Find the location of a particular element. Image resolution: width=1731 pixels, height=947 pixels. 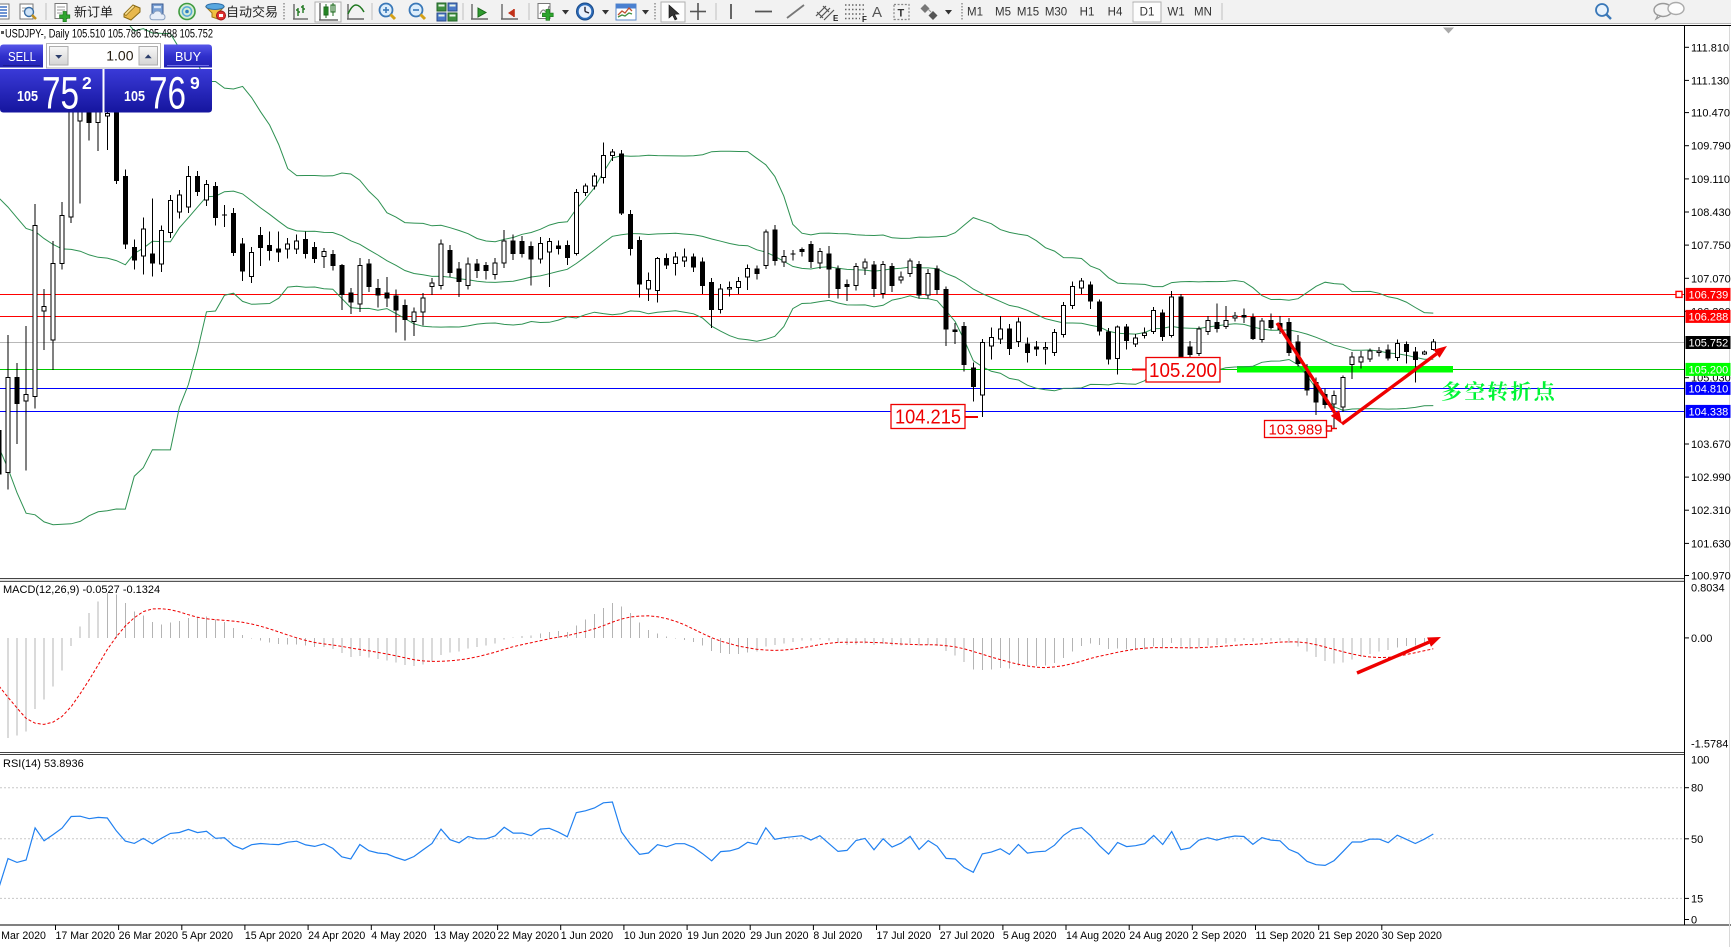

svg-text: BUY is located at coordinates (188, 57).